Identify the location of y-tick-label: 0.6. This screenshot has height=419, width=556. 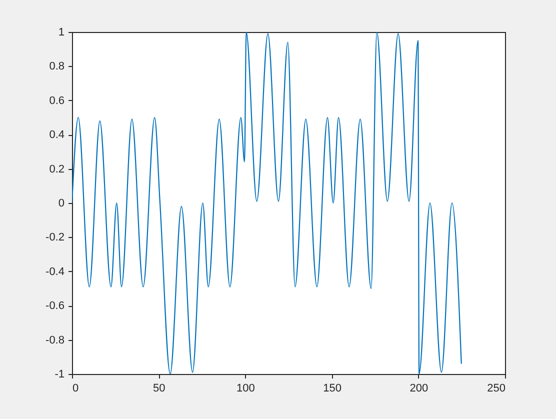
(56, 100).